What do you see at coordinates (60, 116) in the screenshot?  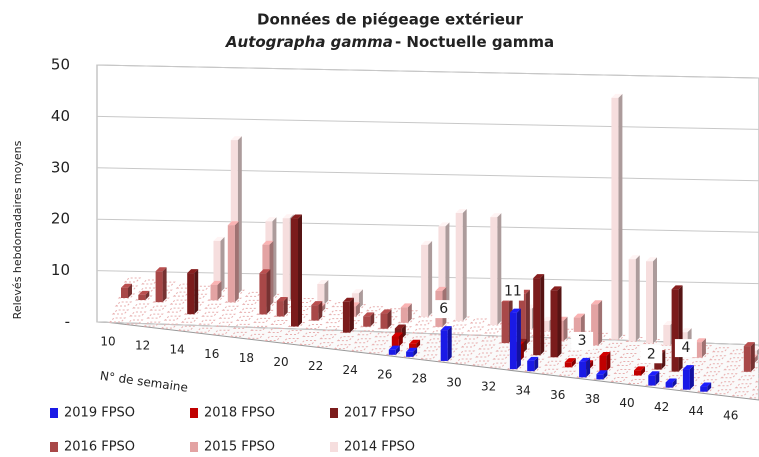 I see `y-tick-label: 40` at bounding box center [60, 116].